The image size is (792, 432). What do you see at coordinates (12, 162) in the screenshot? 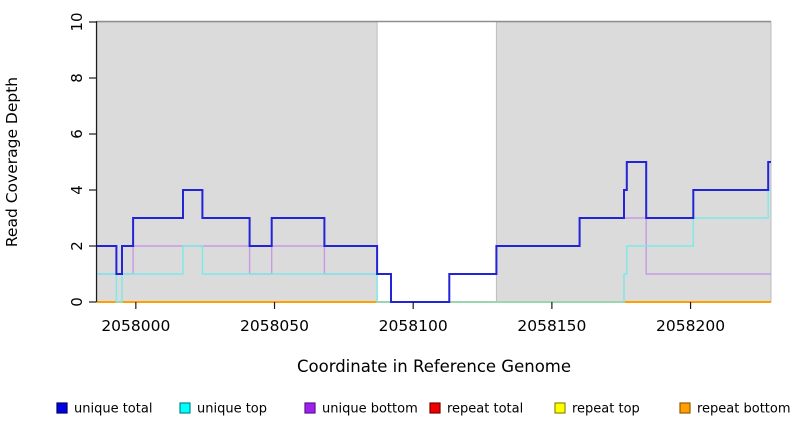
I see `y-axis-title: Read Coverage Depth` at bounding box center [12, 162].